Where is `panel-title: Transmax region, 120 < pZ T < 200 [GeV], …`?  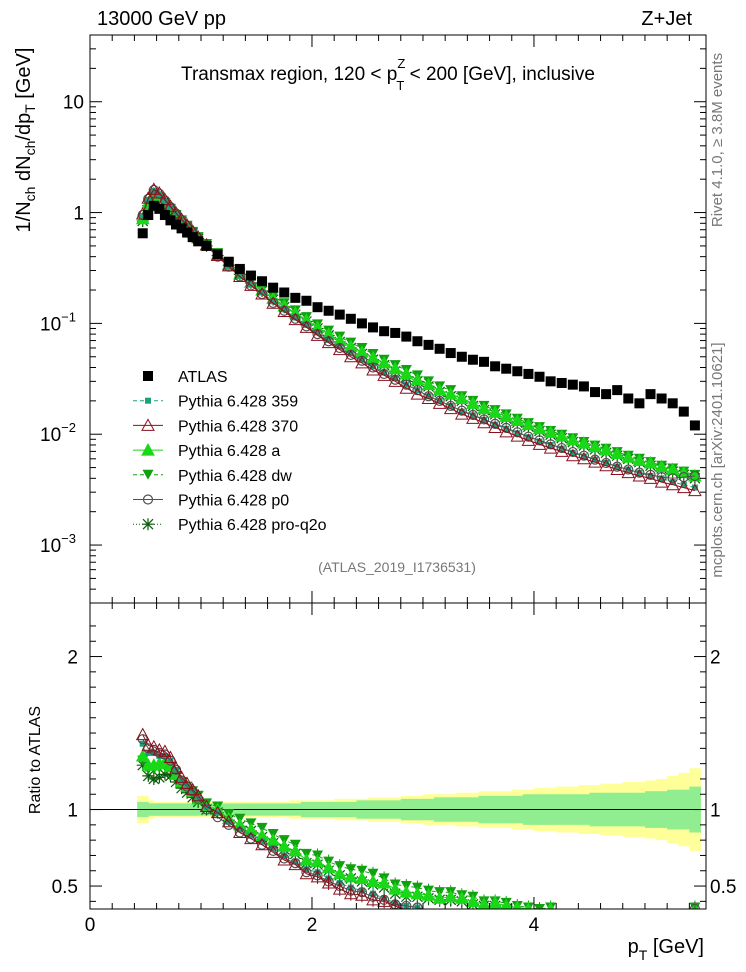
panel-title: Transmax region, 120 < pZ T < 200 [GeV], … is located at coordinates (388, 74).